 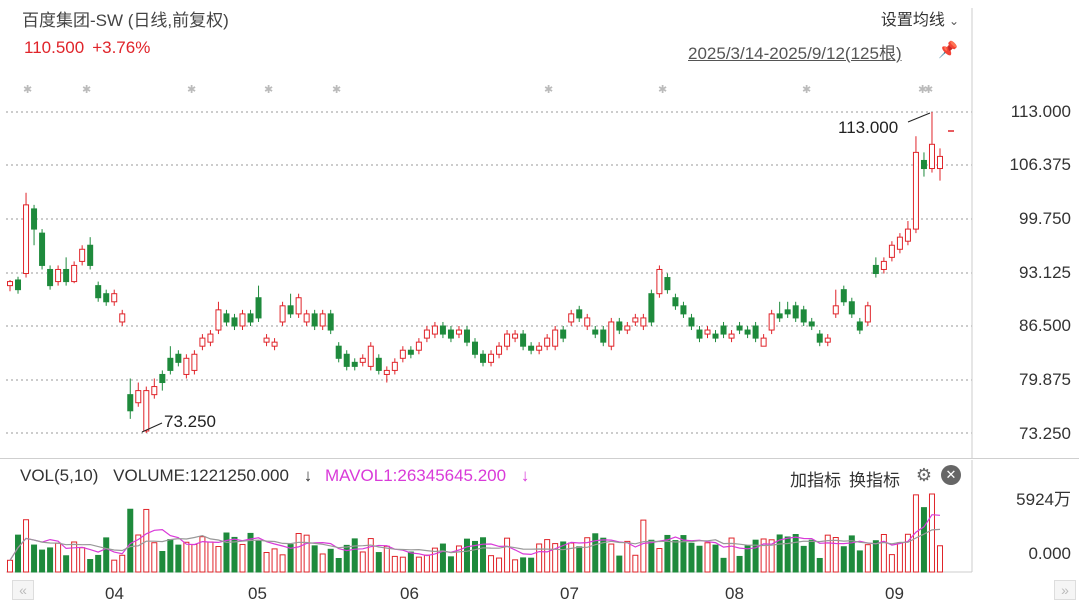 I want to click on ma-settings-button: 设置均线 ⌄, so click(x=920, y=18).